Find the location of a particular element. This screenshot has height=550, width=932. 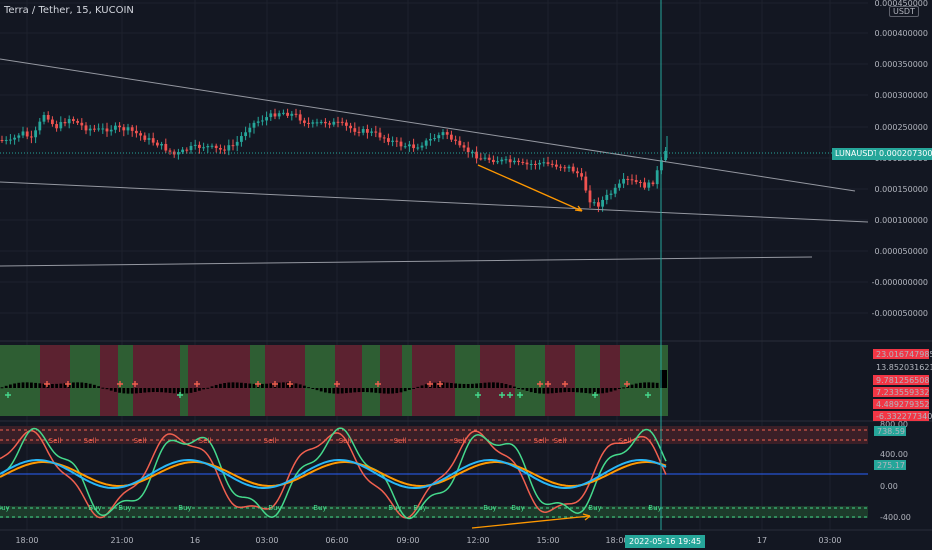

current-price-label: 0.000207300 is located at coordinates (904, 154).